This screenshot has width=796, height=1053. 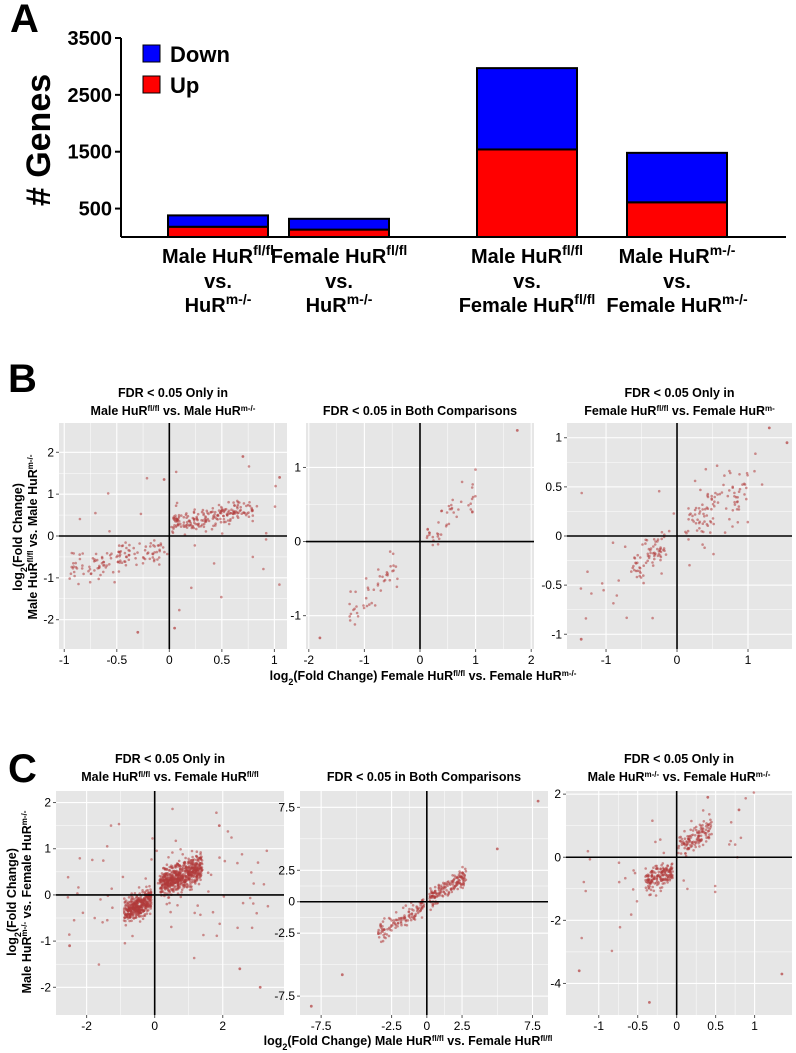 What do you see at coordinates (527, 193) in the screenshot?
I see `bar-up` at bounding box center [527, 193].